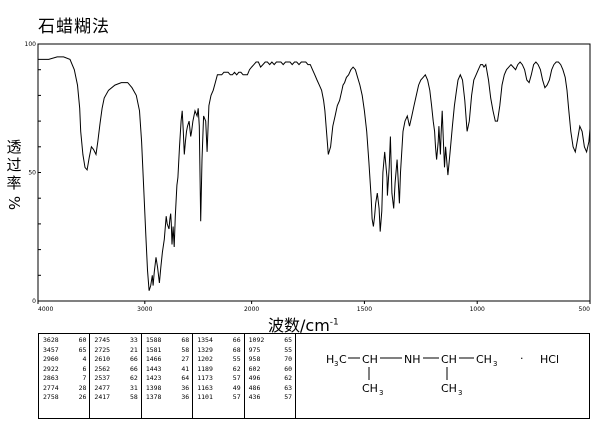 This screenshot has height=425, width=601. I want to click on peak-wavenumber: 1423, so click(153, 378).